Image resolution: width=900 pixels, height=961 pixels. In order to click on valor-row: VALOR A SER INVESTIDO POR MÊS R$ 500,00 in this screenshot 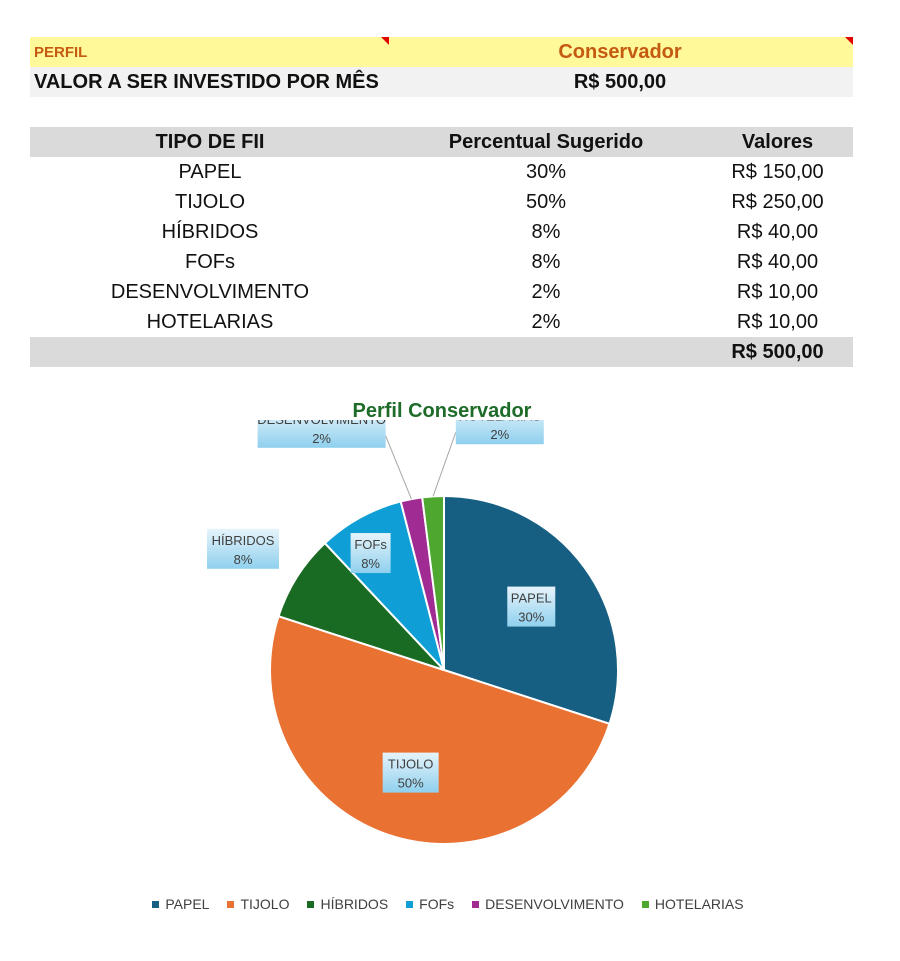, I will do `click(441, 82)`.